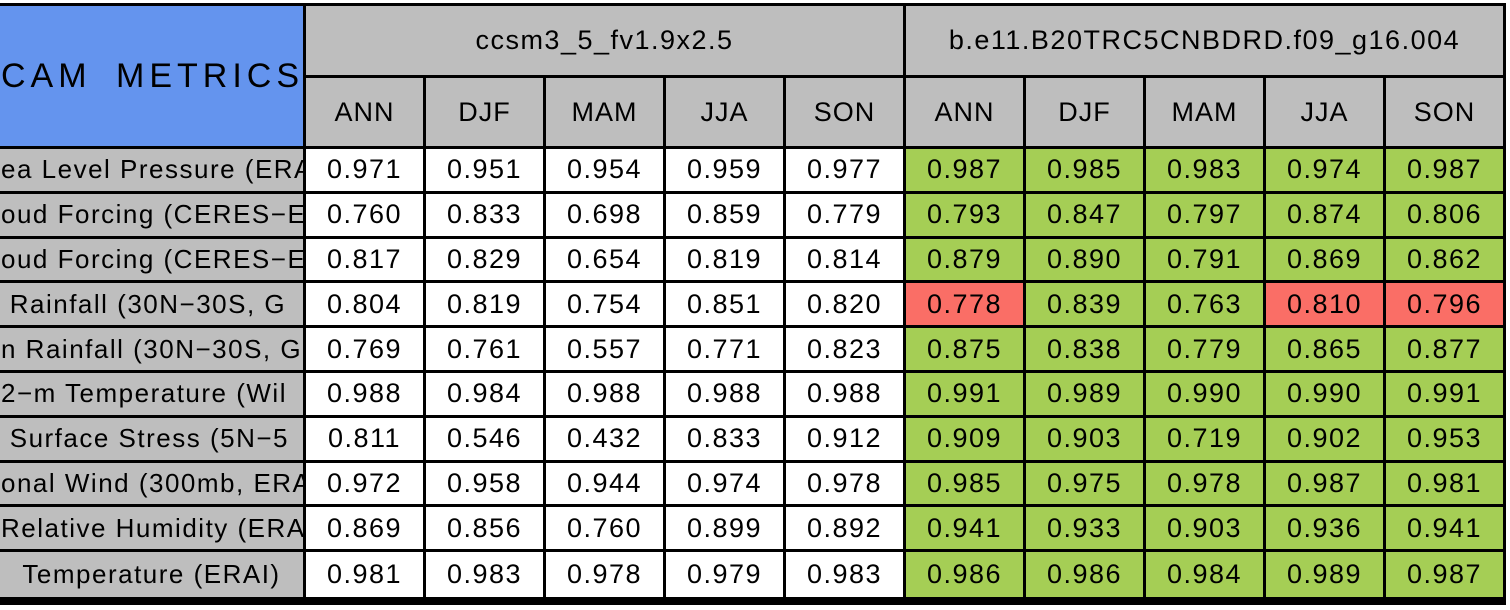 The image size is (1510, 610). Describe the element at coordinates (1443, 306) in the screenshot. I see `value-cell-model2-worse: 0.796` at that location.